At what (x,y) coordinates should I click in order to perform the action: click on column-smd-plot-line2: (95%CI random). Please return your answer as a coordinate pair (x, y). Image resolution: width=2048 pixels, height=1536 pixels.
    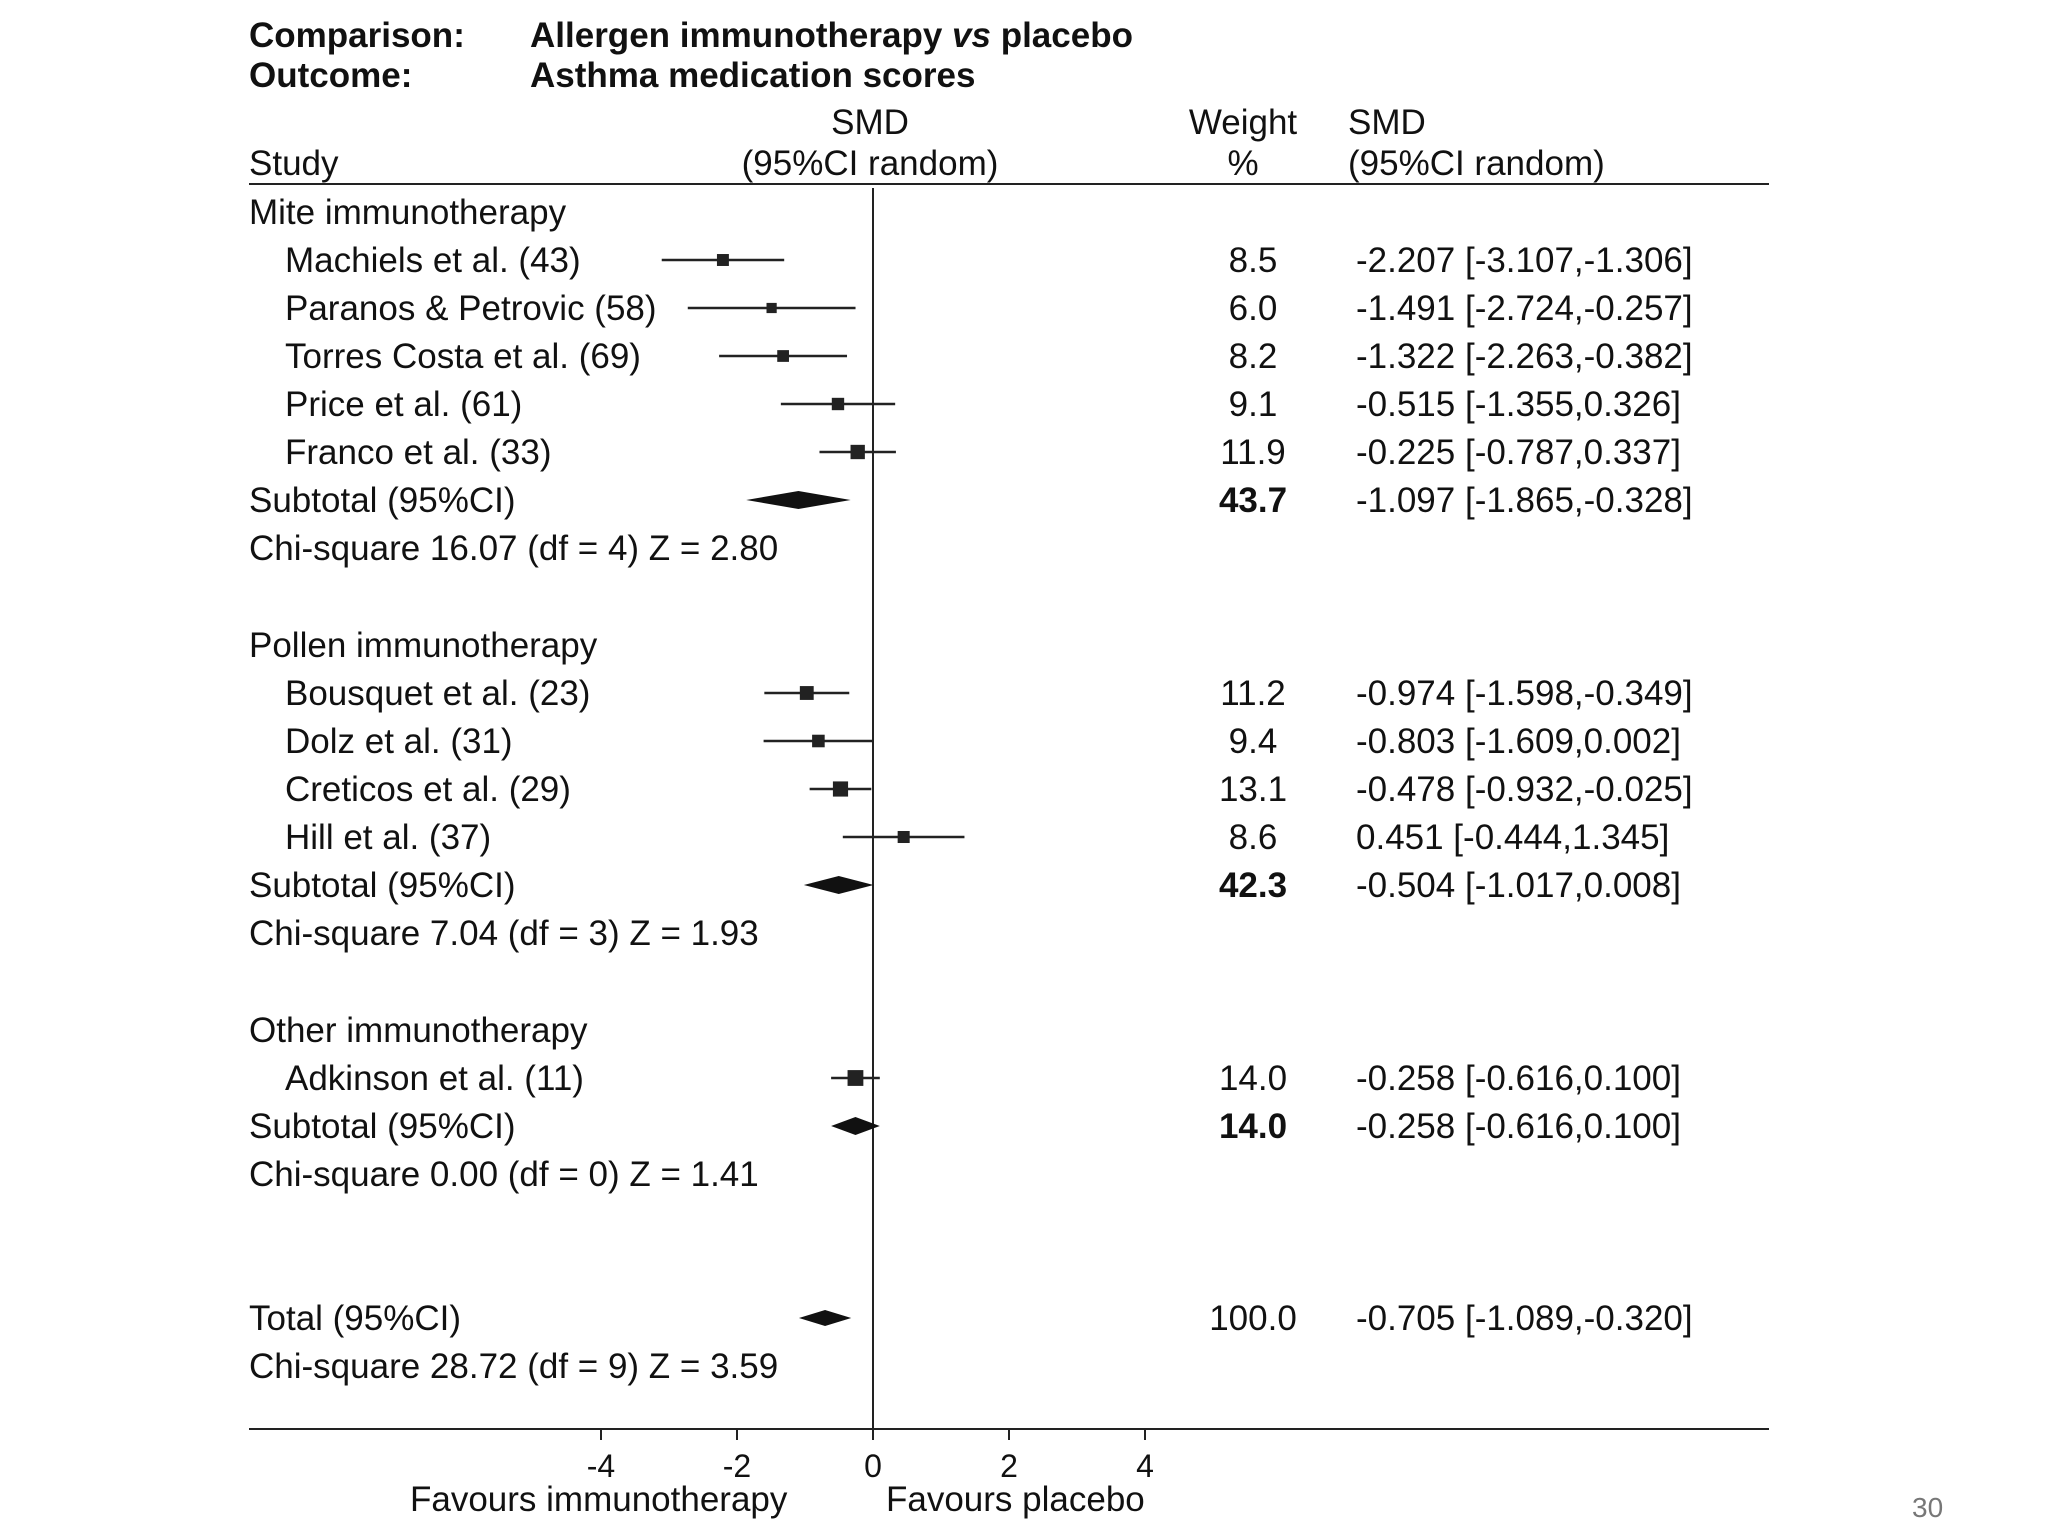
    Looking at the image, I should click on (870, 163).